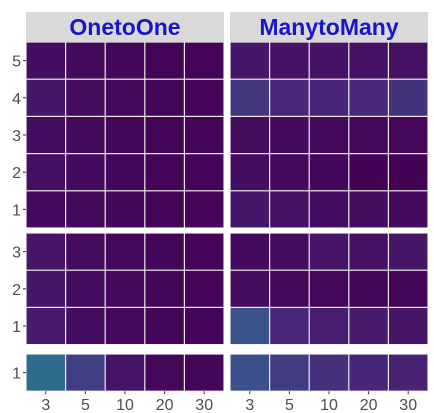 The height and width of the screenshot is (413, 434). I want to click on facet-label: ManytoMany, so click(329, 27).